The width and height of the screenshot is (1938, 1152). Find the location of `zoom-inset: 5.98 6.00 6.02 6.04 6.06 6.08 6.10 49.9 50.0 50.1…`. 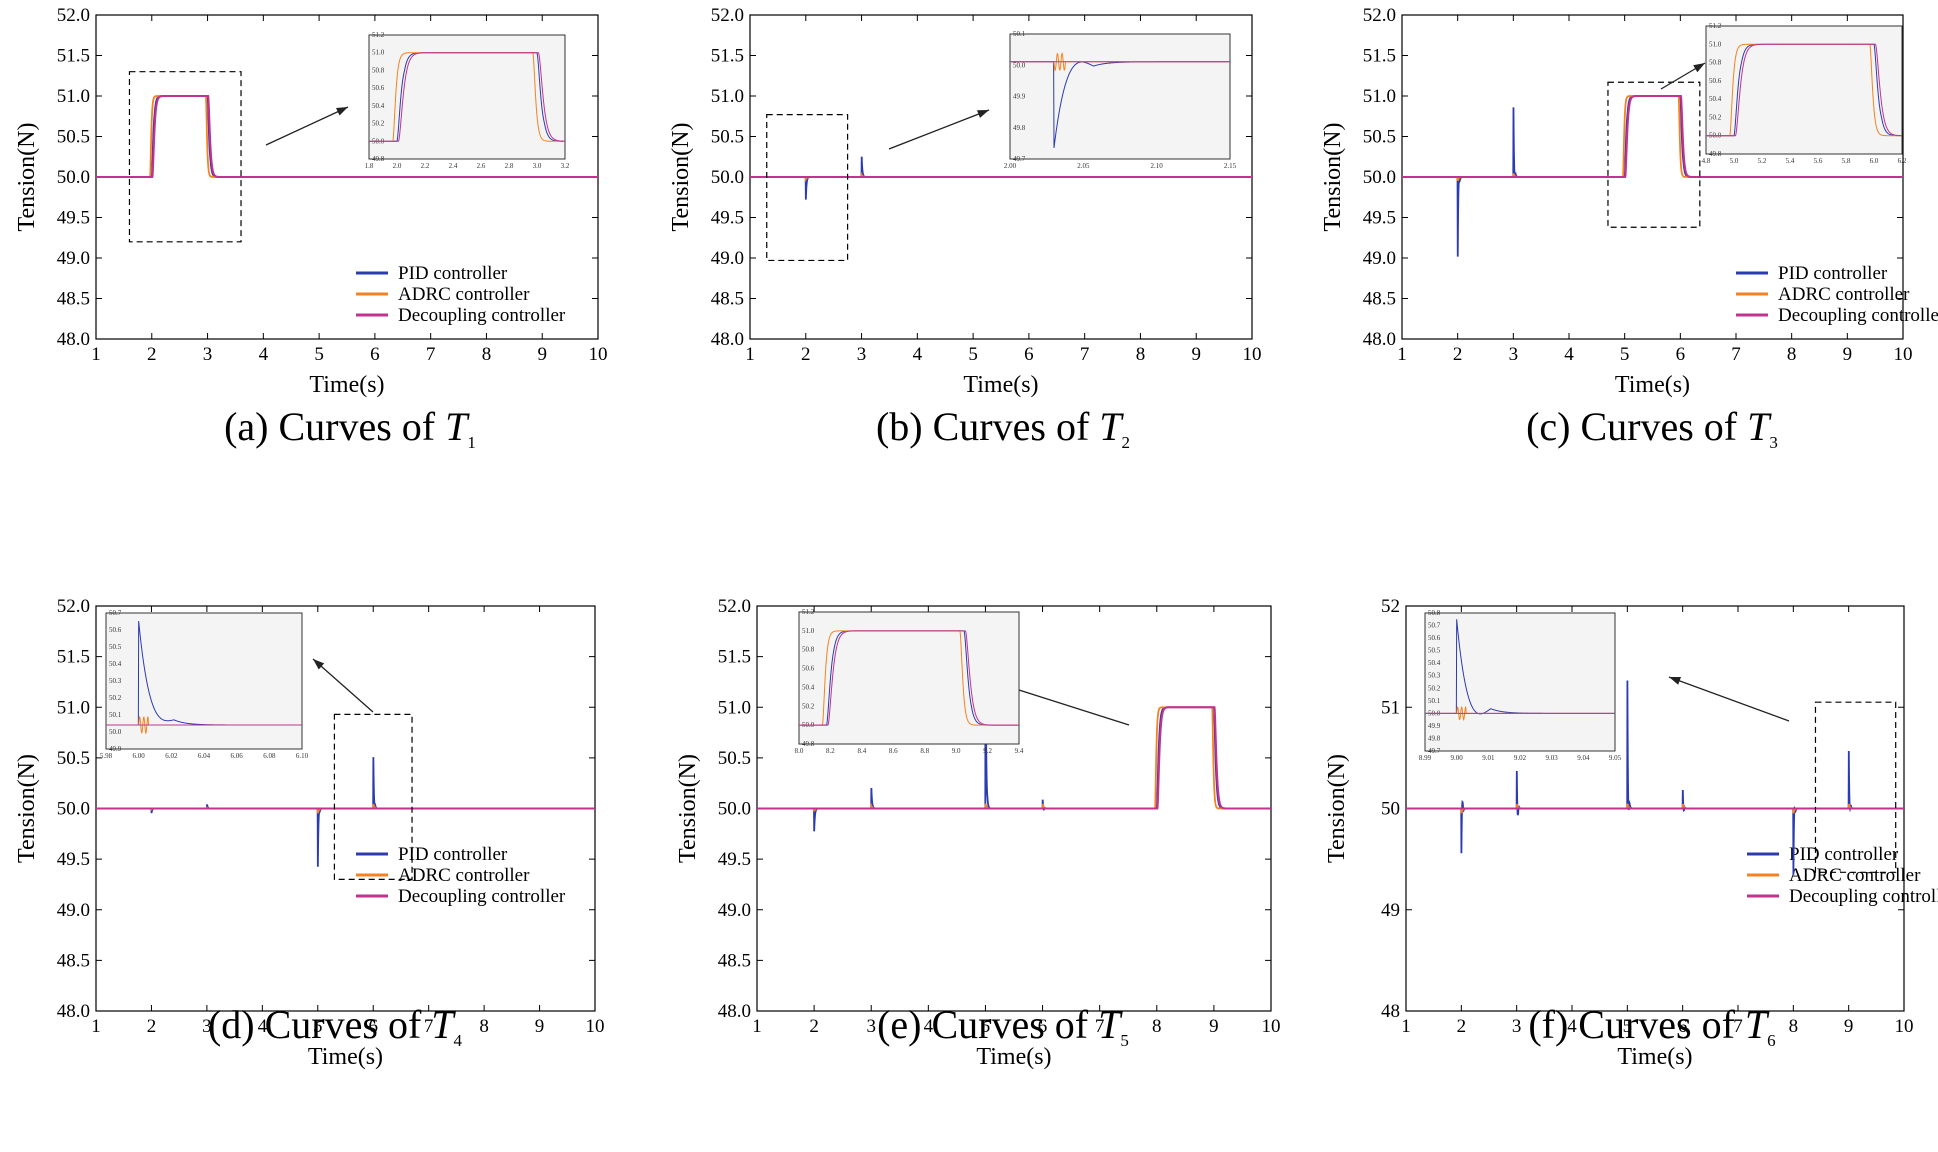

zoom-inset: 5.98 6.00 6.02 6.04 6.06 6.08 6.10 49.9 50.0 50.1… is located at coordinates (204, 684).